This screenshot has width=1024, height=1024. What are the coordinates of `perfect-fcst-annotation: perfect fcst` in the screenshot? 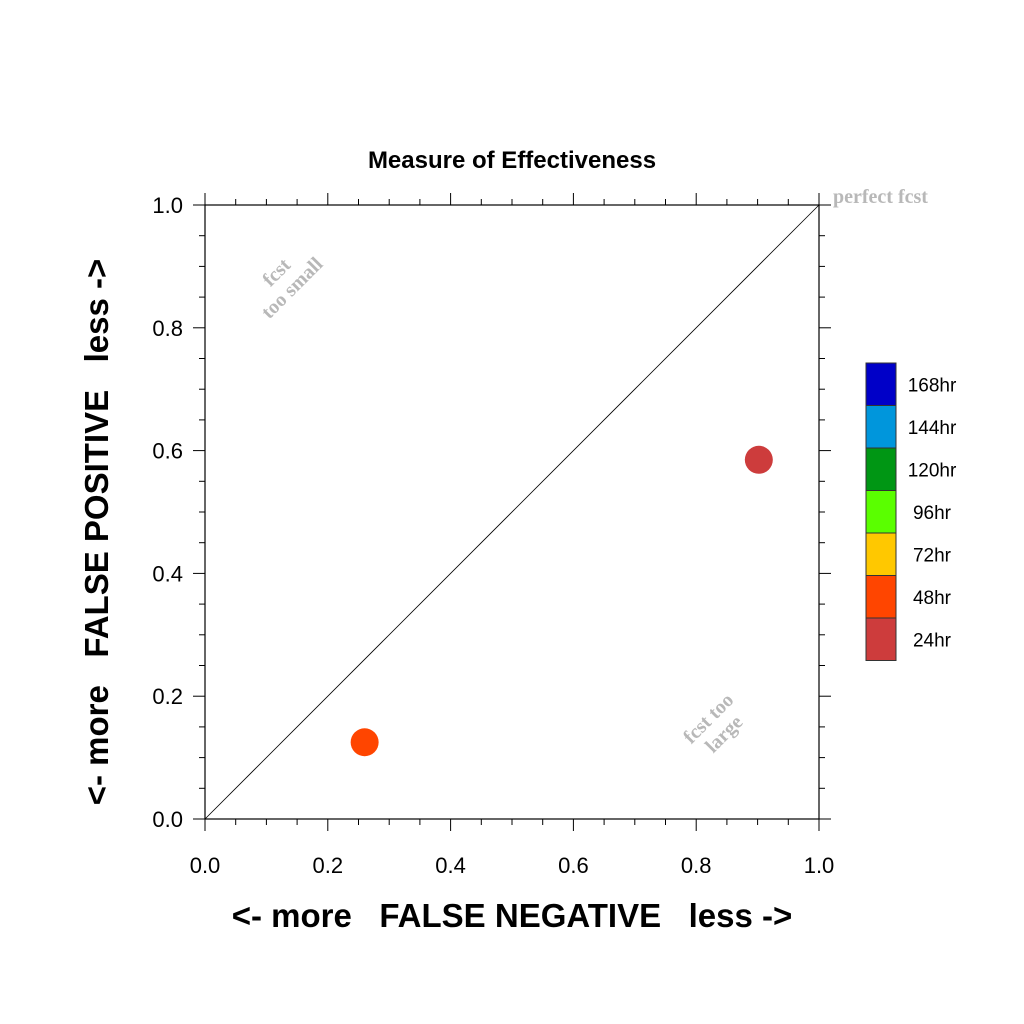 It's located at (880, 197).